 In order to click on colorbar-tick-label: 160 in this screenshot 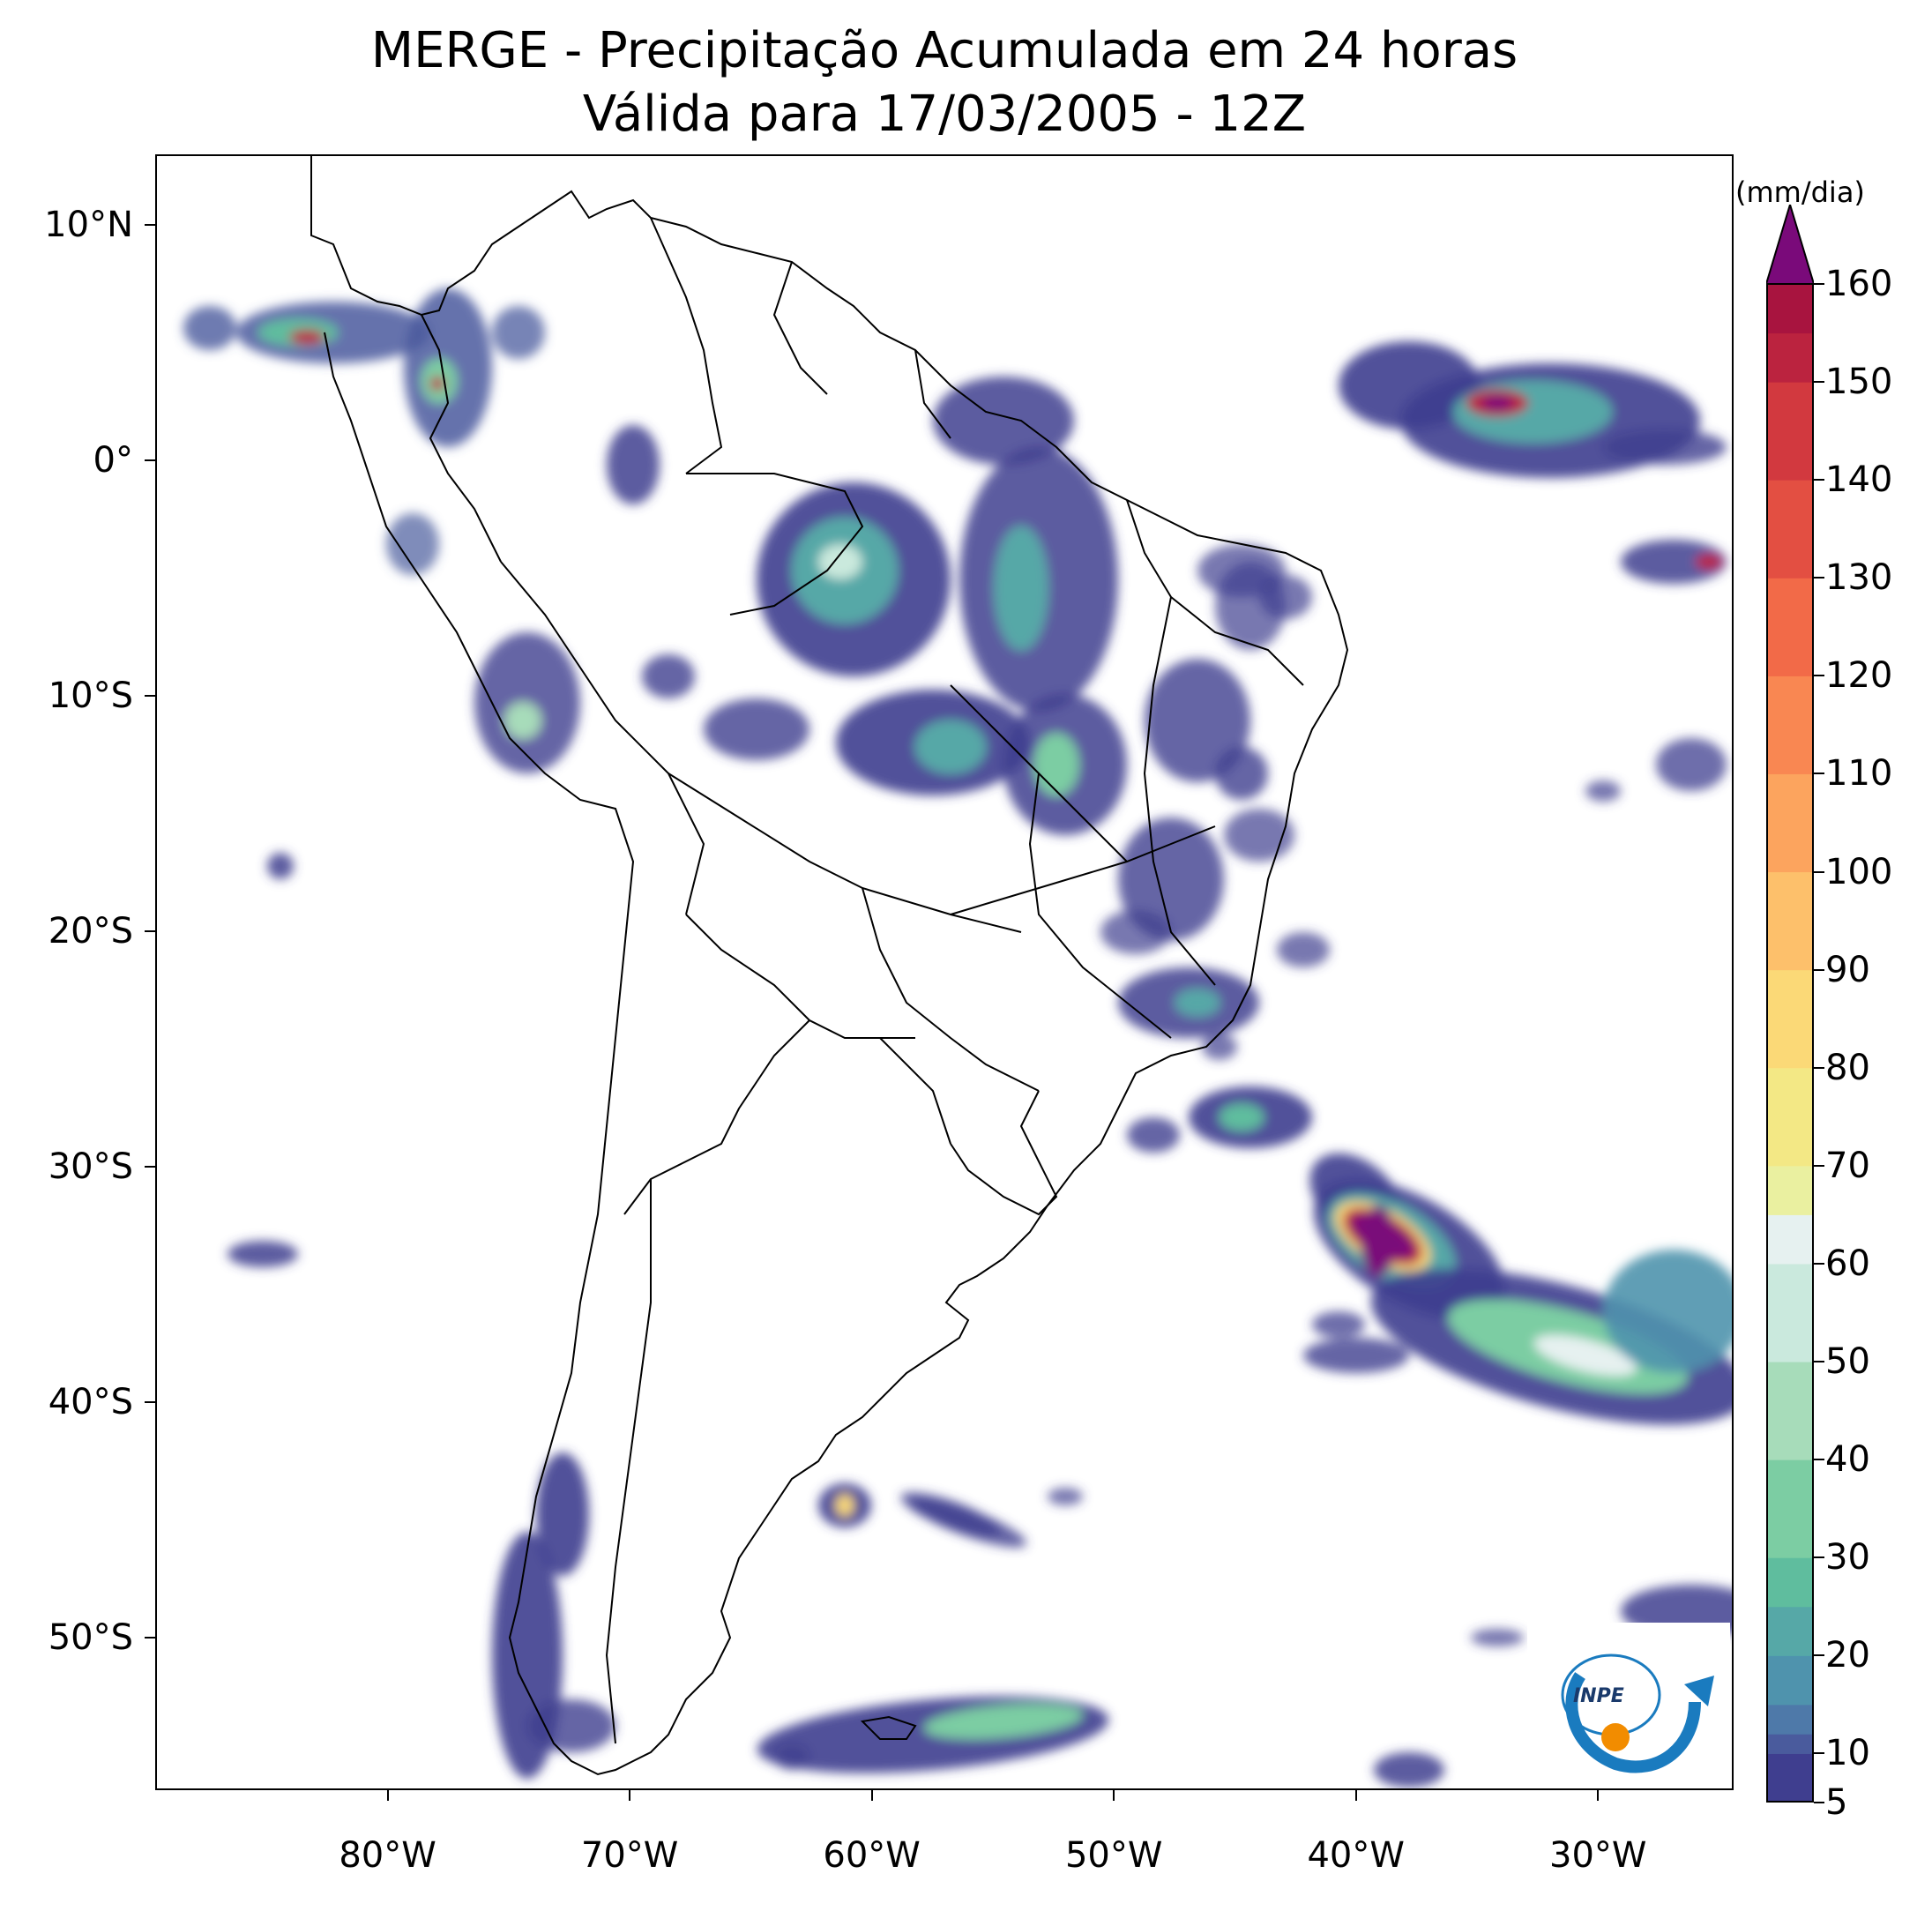, I will do `click(1859, 284)`.